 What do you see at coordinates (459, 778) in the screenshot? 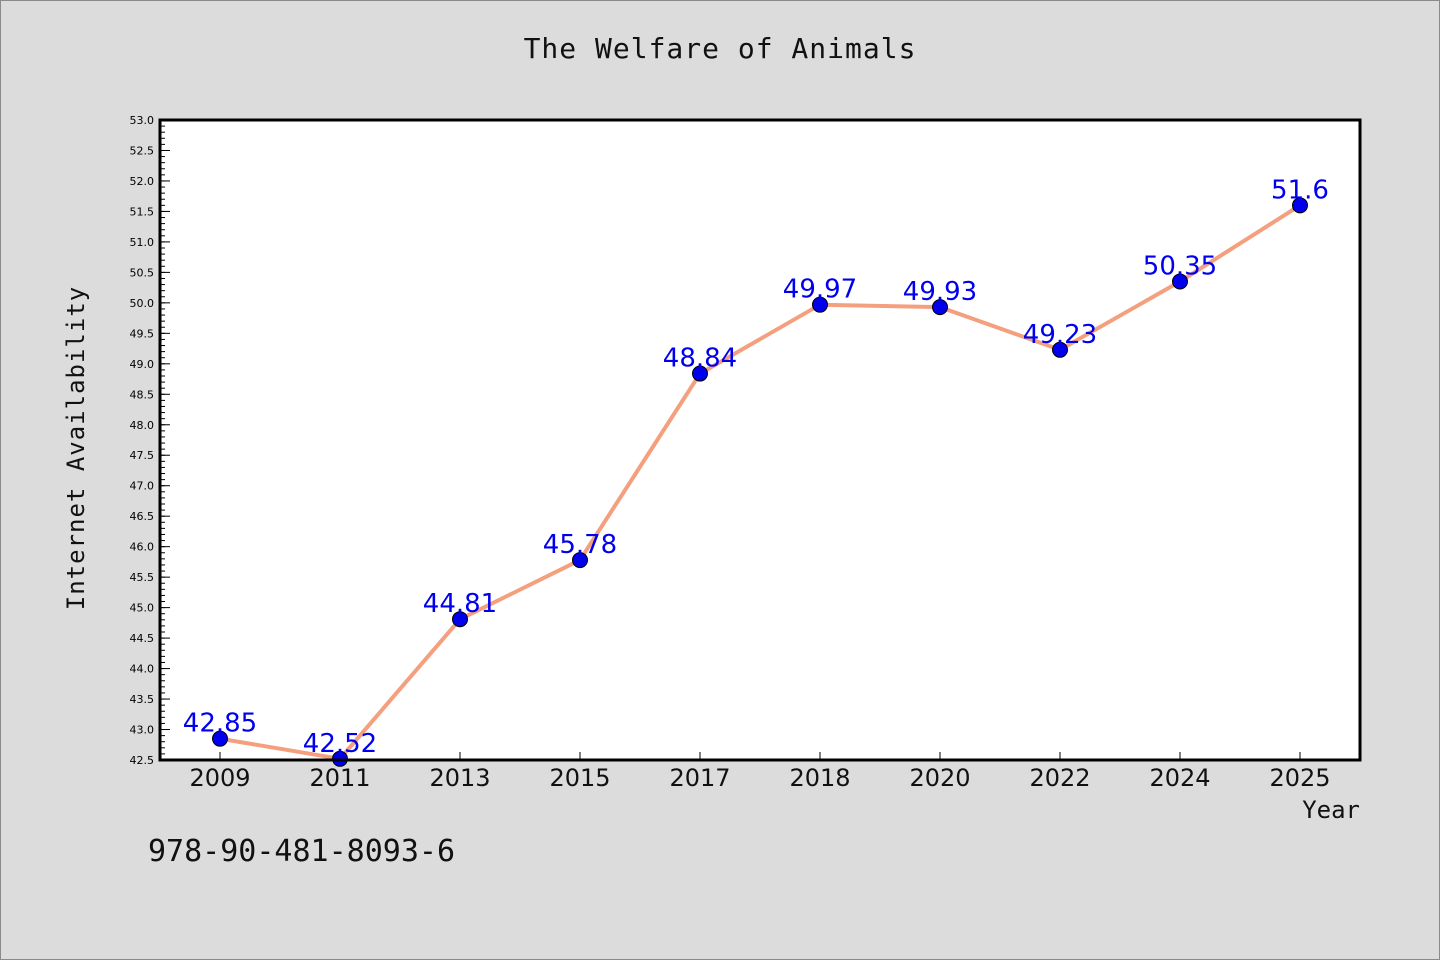
I see `x-tick-label: 2013` at bounding box center [459, 778].